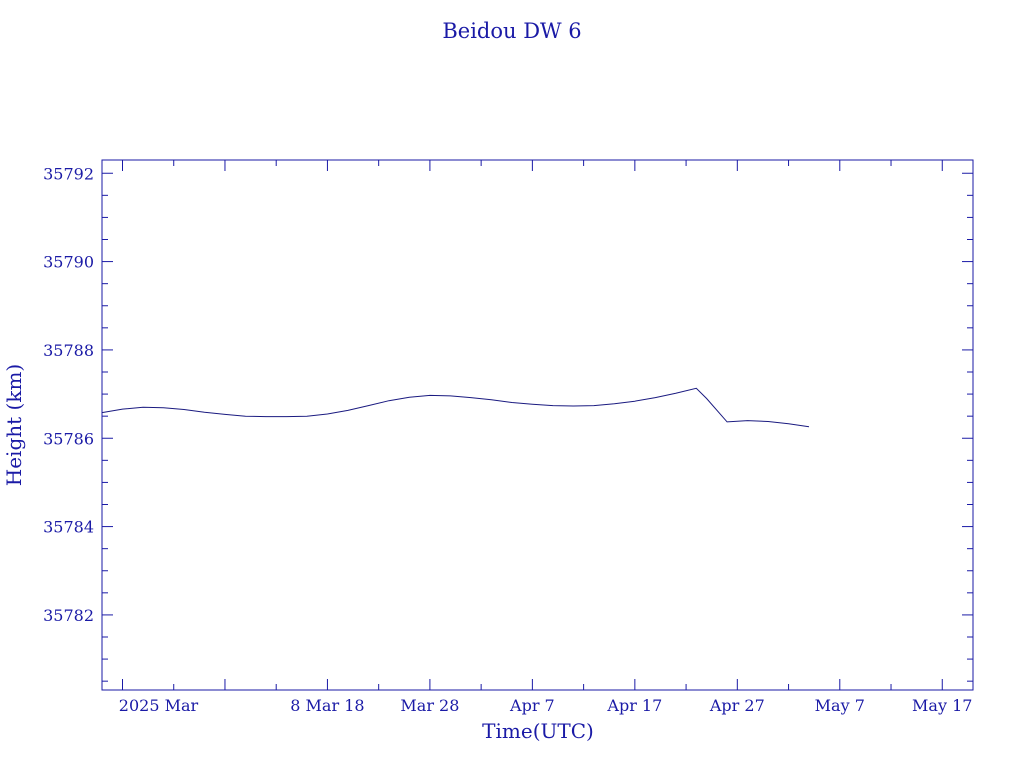 Image resolution: width=1024 pixels, height=768 pixels. I want to click on y-axis-label: Height (km), so click(14, 425).